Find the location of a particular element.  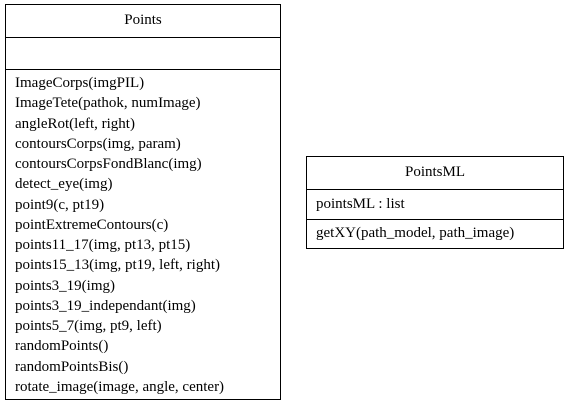

method-points15-13: points15_13(img, pt19, left, right) is located at coordinates (117, 265).